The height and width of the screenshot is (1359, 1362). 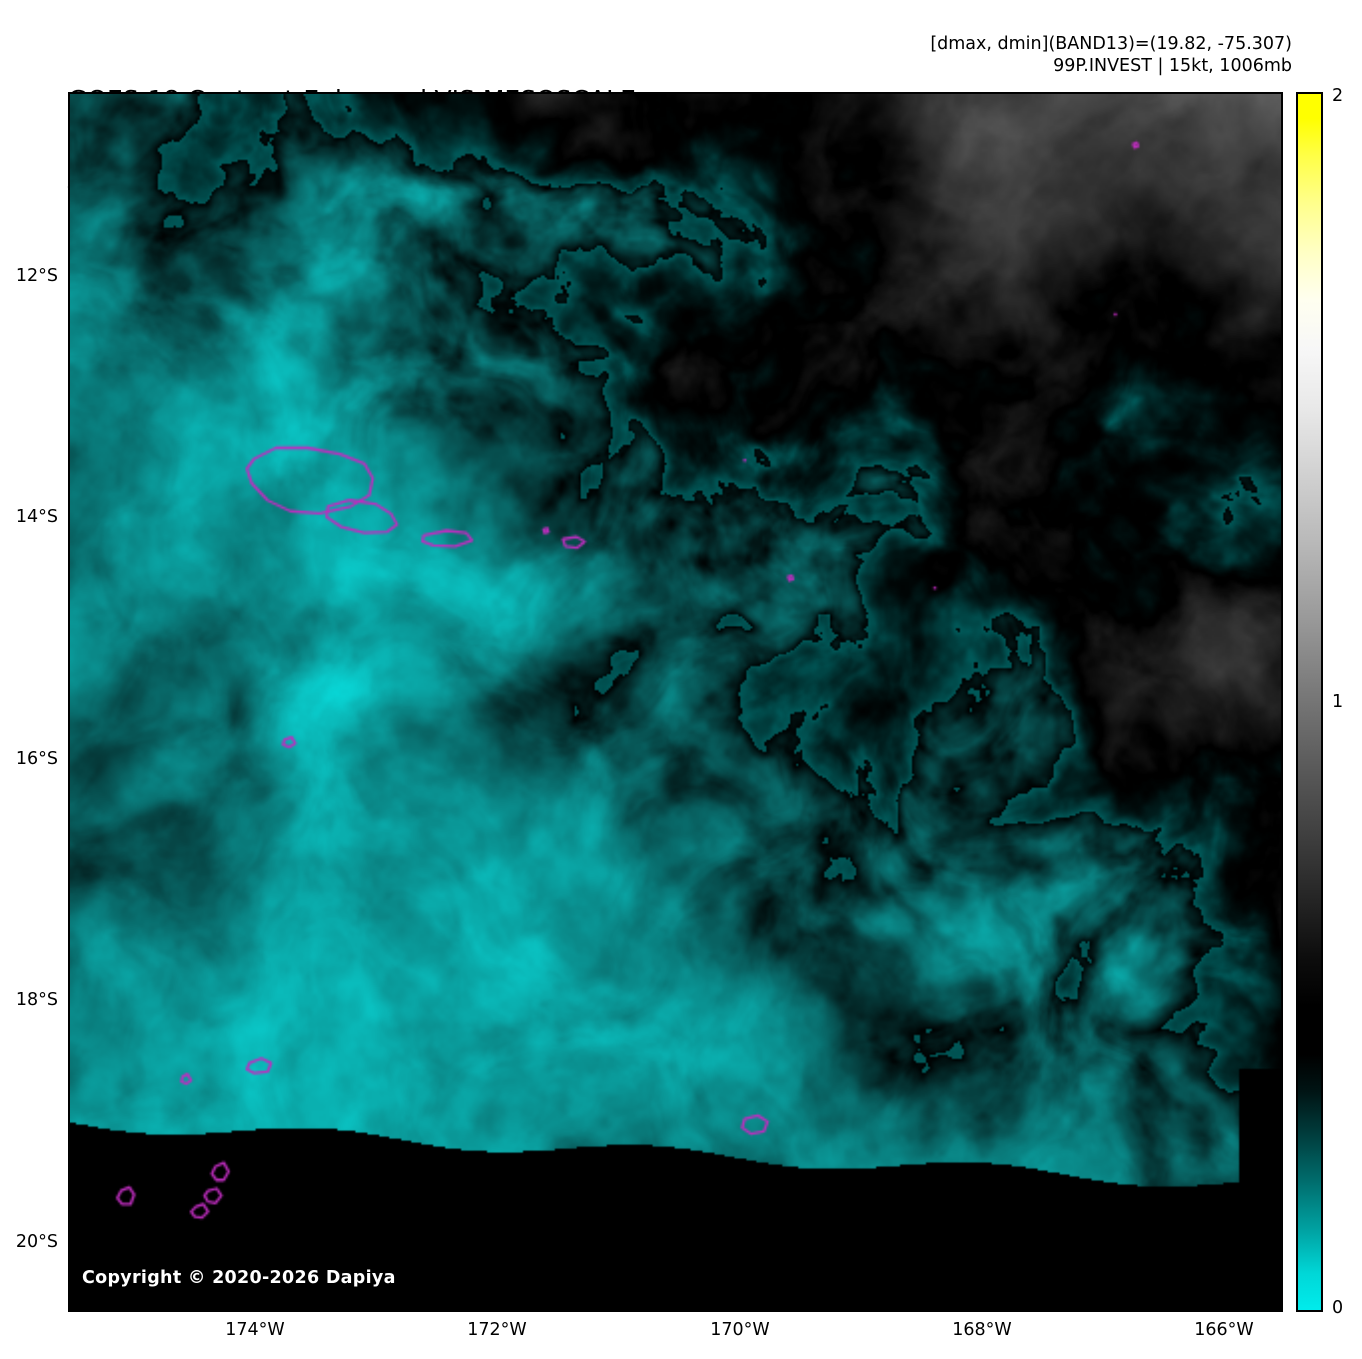 I want to click on colorbar-tick-0: 0, so click(x=1338, y=1308).